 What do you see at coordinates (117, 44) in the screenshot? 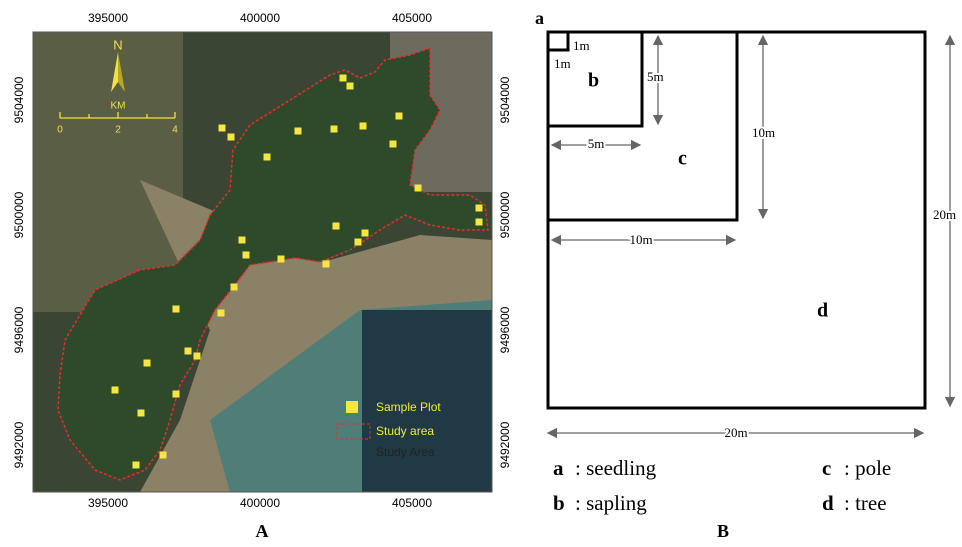
I see `north-label: N` at bounding box center [117, 44].